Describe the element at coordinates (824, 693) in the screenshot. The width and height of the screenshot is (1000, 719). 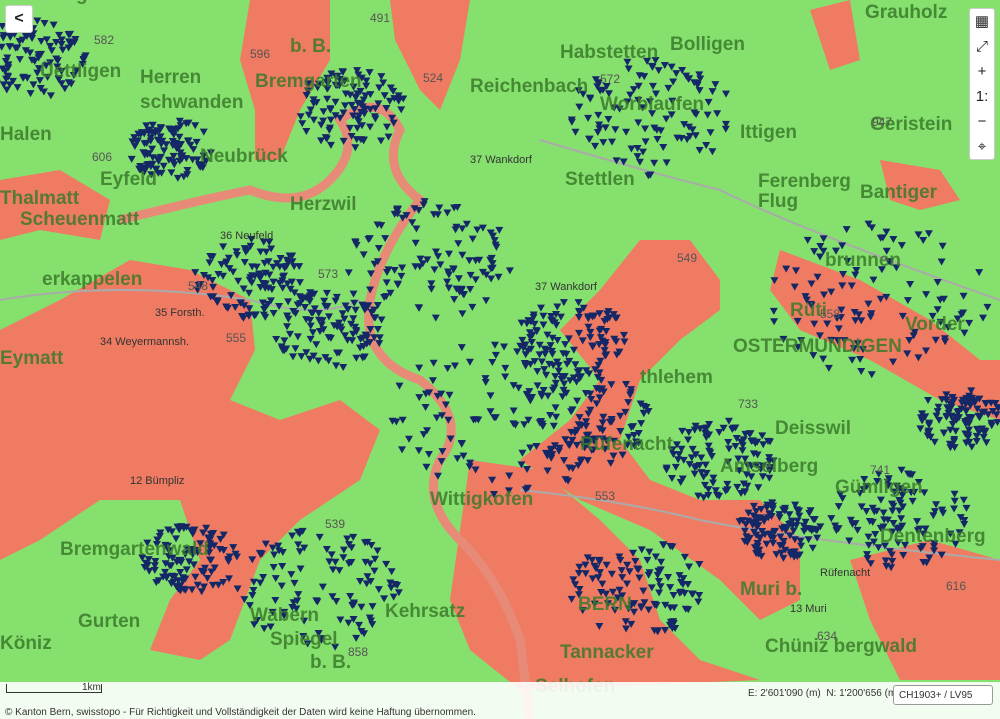
I see `coordinates: E: 2'601'090 (m) N: 1'200'656 (m)` at that location.